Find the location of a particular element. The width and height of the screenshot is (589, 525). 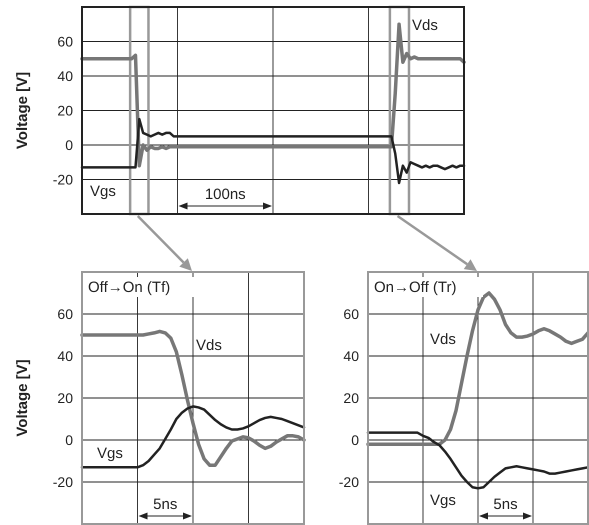

text: Off→On (Tf) is located at coordinates (129, 287).